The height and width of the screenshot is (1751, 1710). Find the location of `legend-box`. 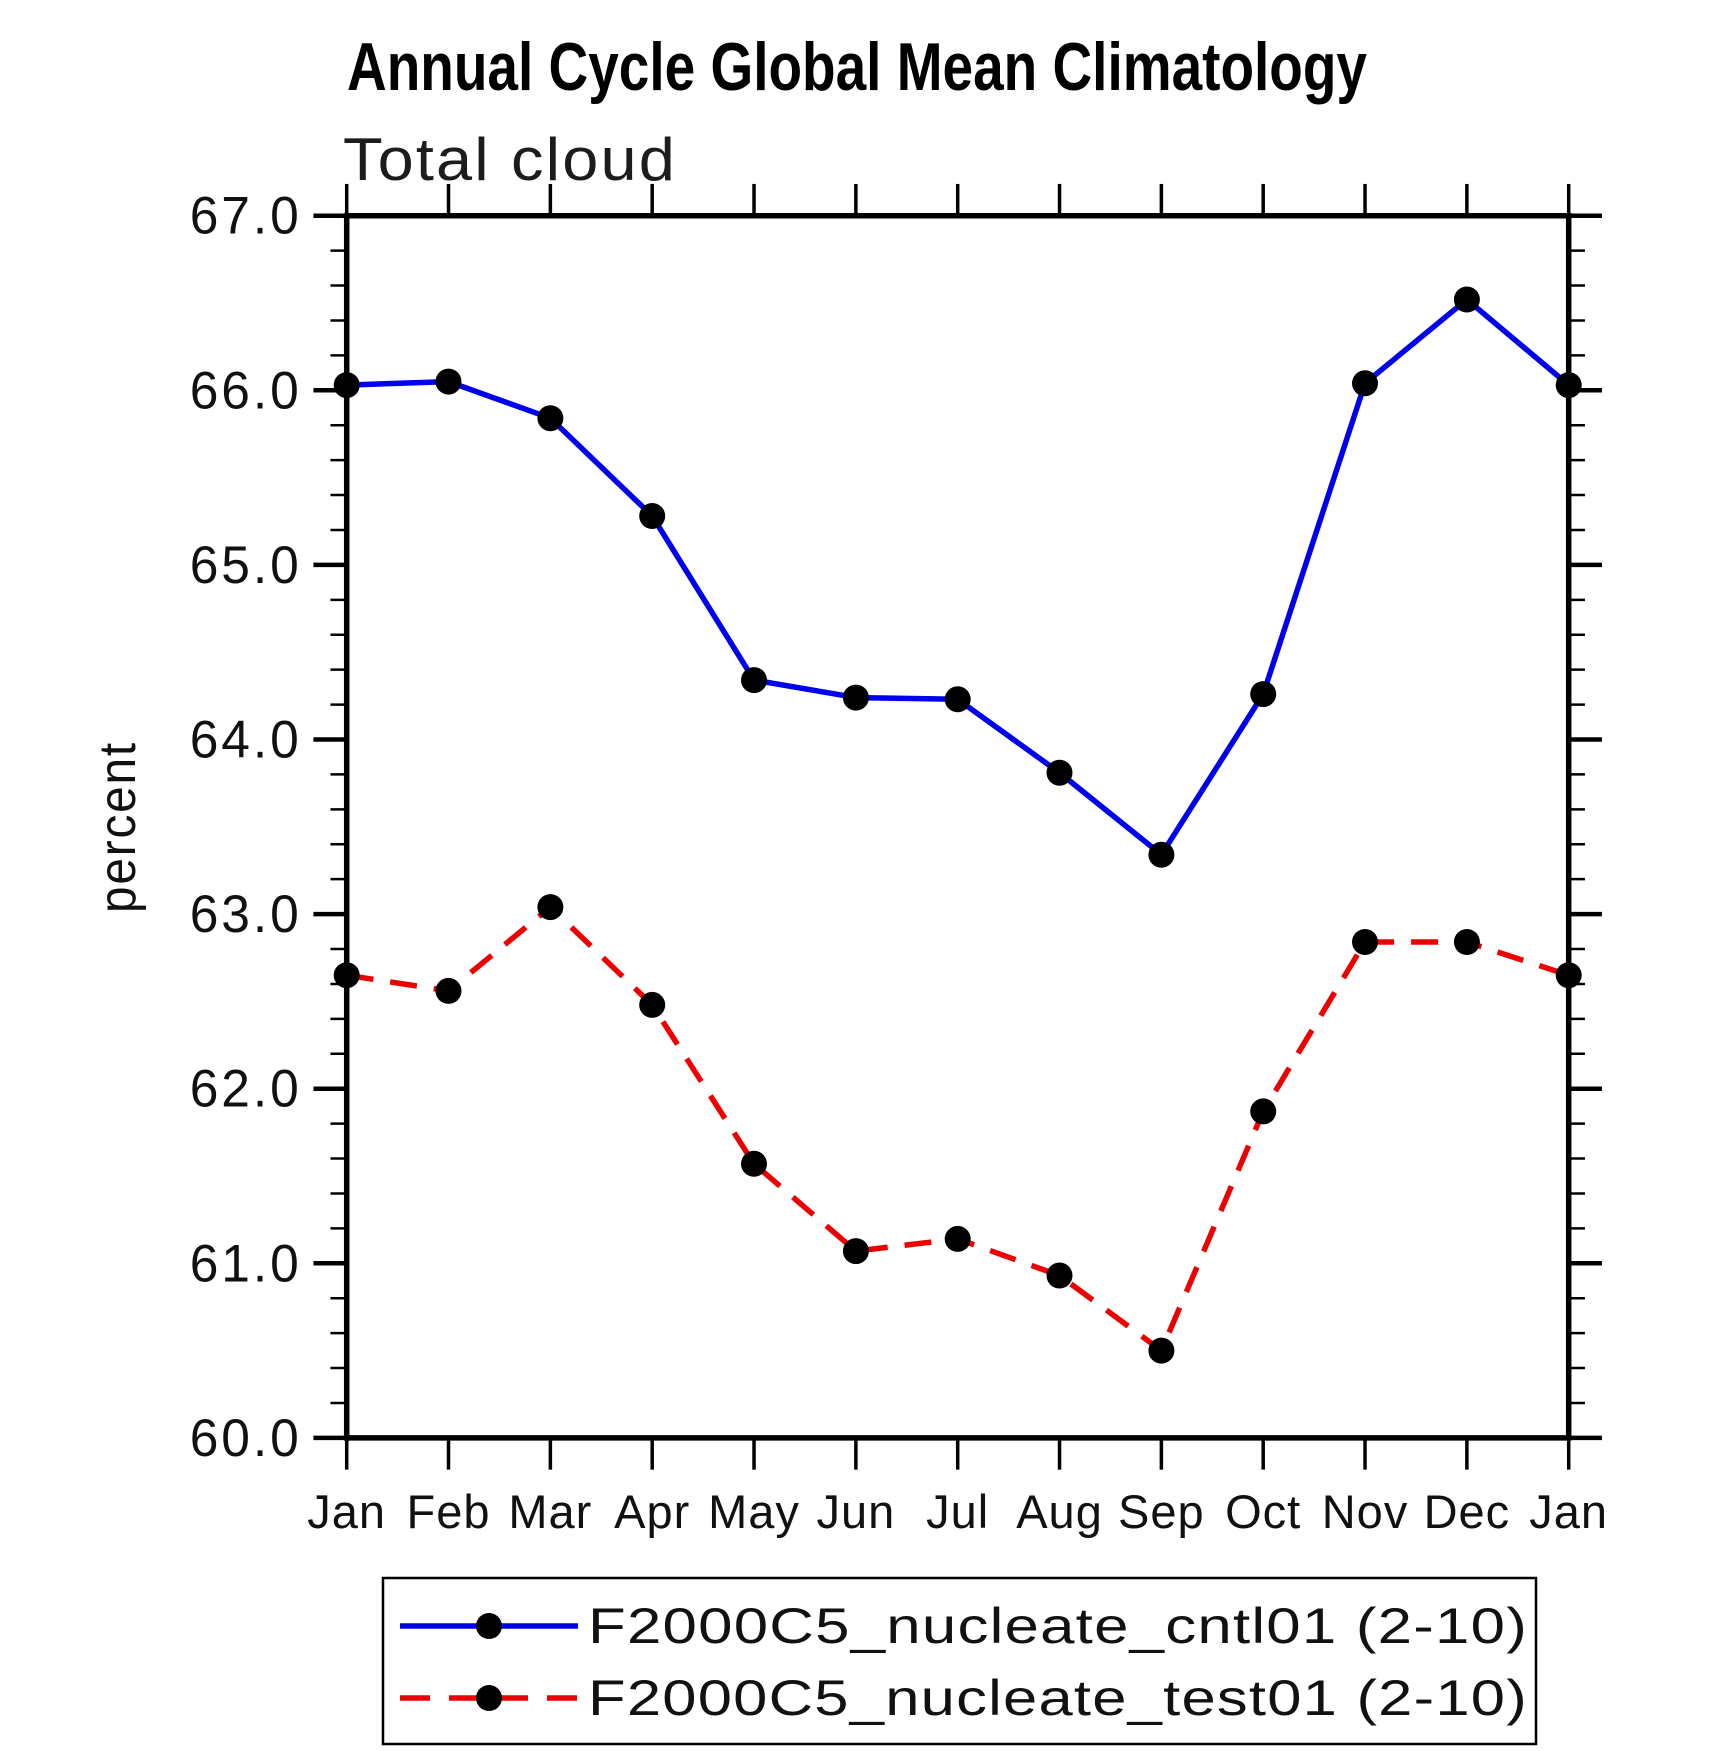

legend-box is located at coordinates (959, 1661).